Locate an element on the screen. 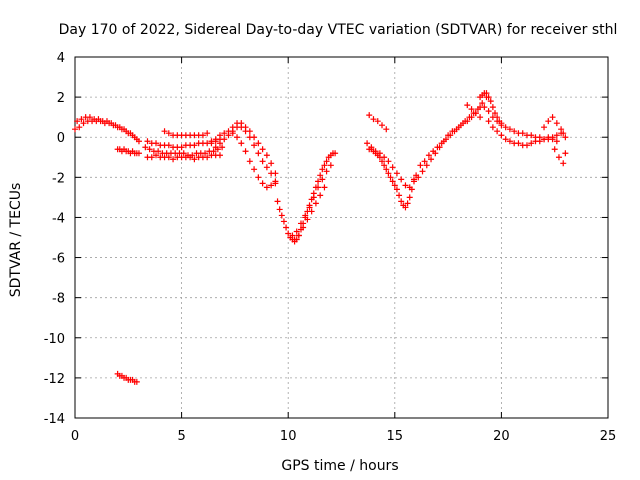 The width and height of the screenshot is (640, 480). y-tick-label: -12 is located at coordinates (54, 379).